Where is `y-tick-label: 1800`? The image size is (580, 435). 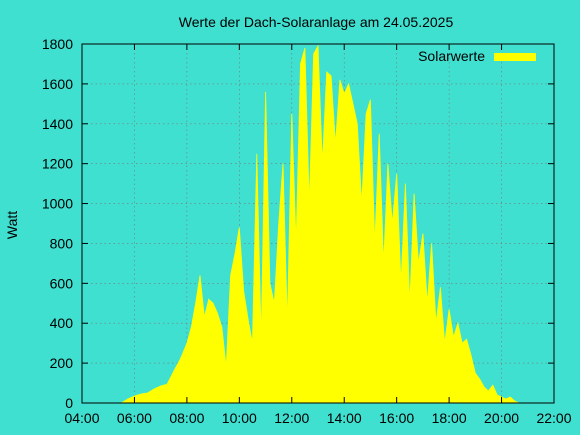 y-tick-label: 1800 is located at coordinates (57, 44).